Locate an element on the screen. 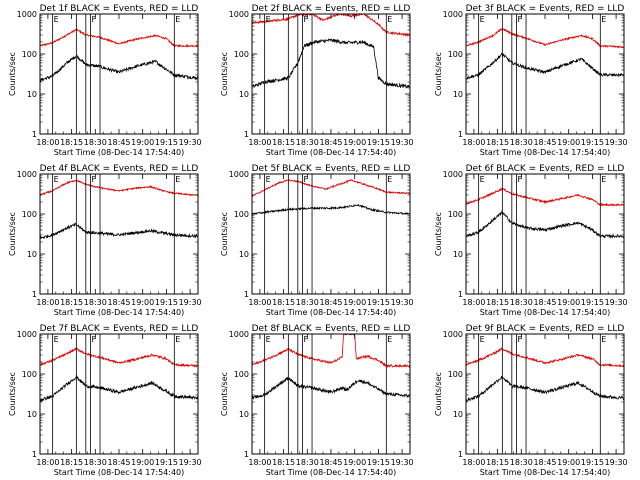 The width and height of the screenshot is (640, 480). panel-8-ytick-label-1: 1 is located at coordinates (246, 454).